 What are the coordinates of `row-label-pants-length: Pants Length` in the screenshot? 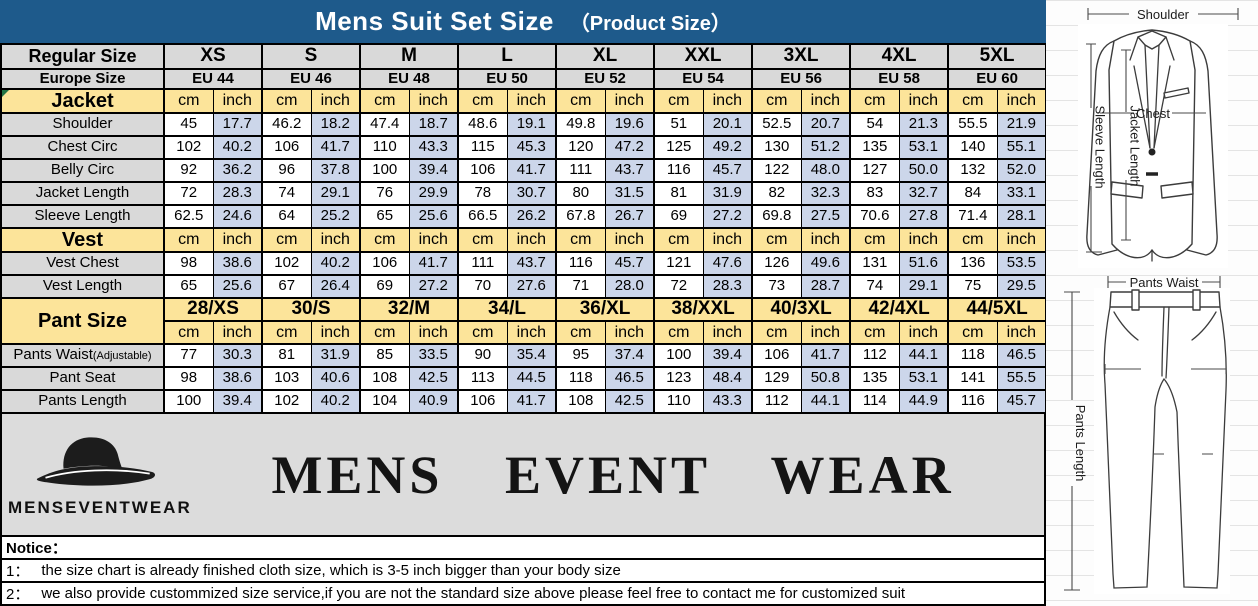 It's located at (82, 401).